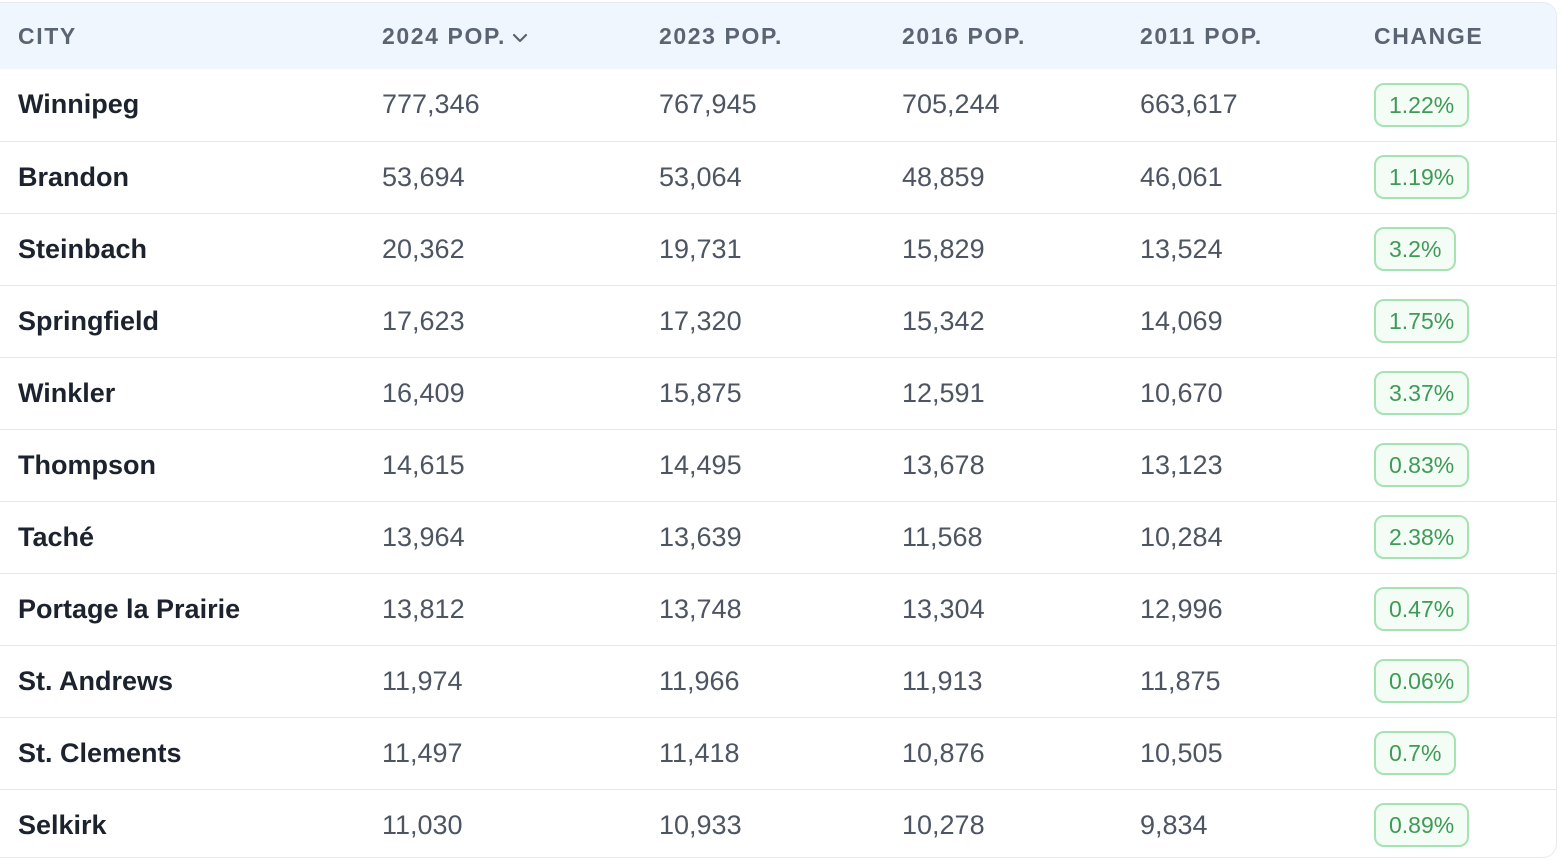  Describe the element at coordinates (700, 464) in the screenshot. I see `cell-2023-pop: 14,495` at that location.